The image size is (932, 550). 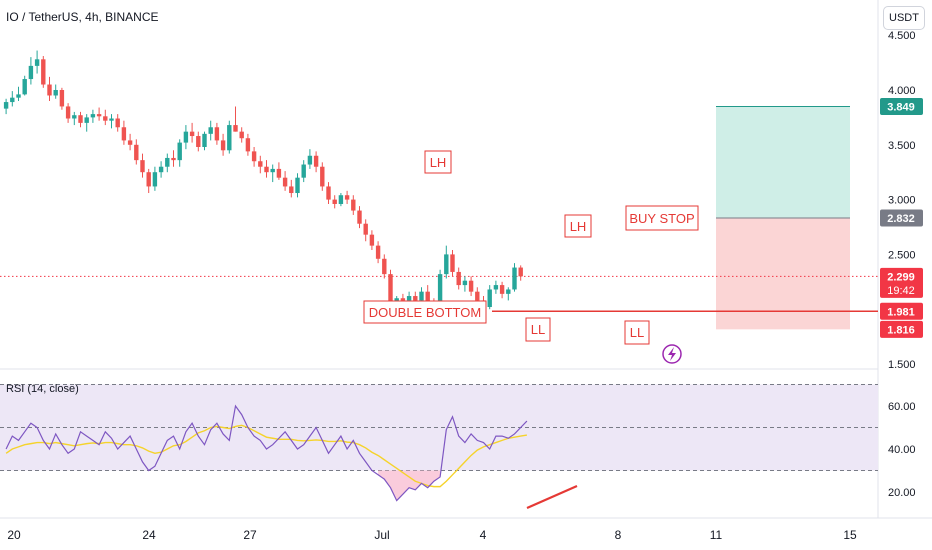 I want to click on price-tick-label: 3.500, so click(x=902, y=146).